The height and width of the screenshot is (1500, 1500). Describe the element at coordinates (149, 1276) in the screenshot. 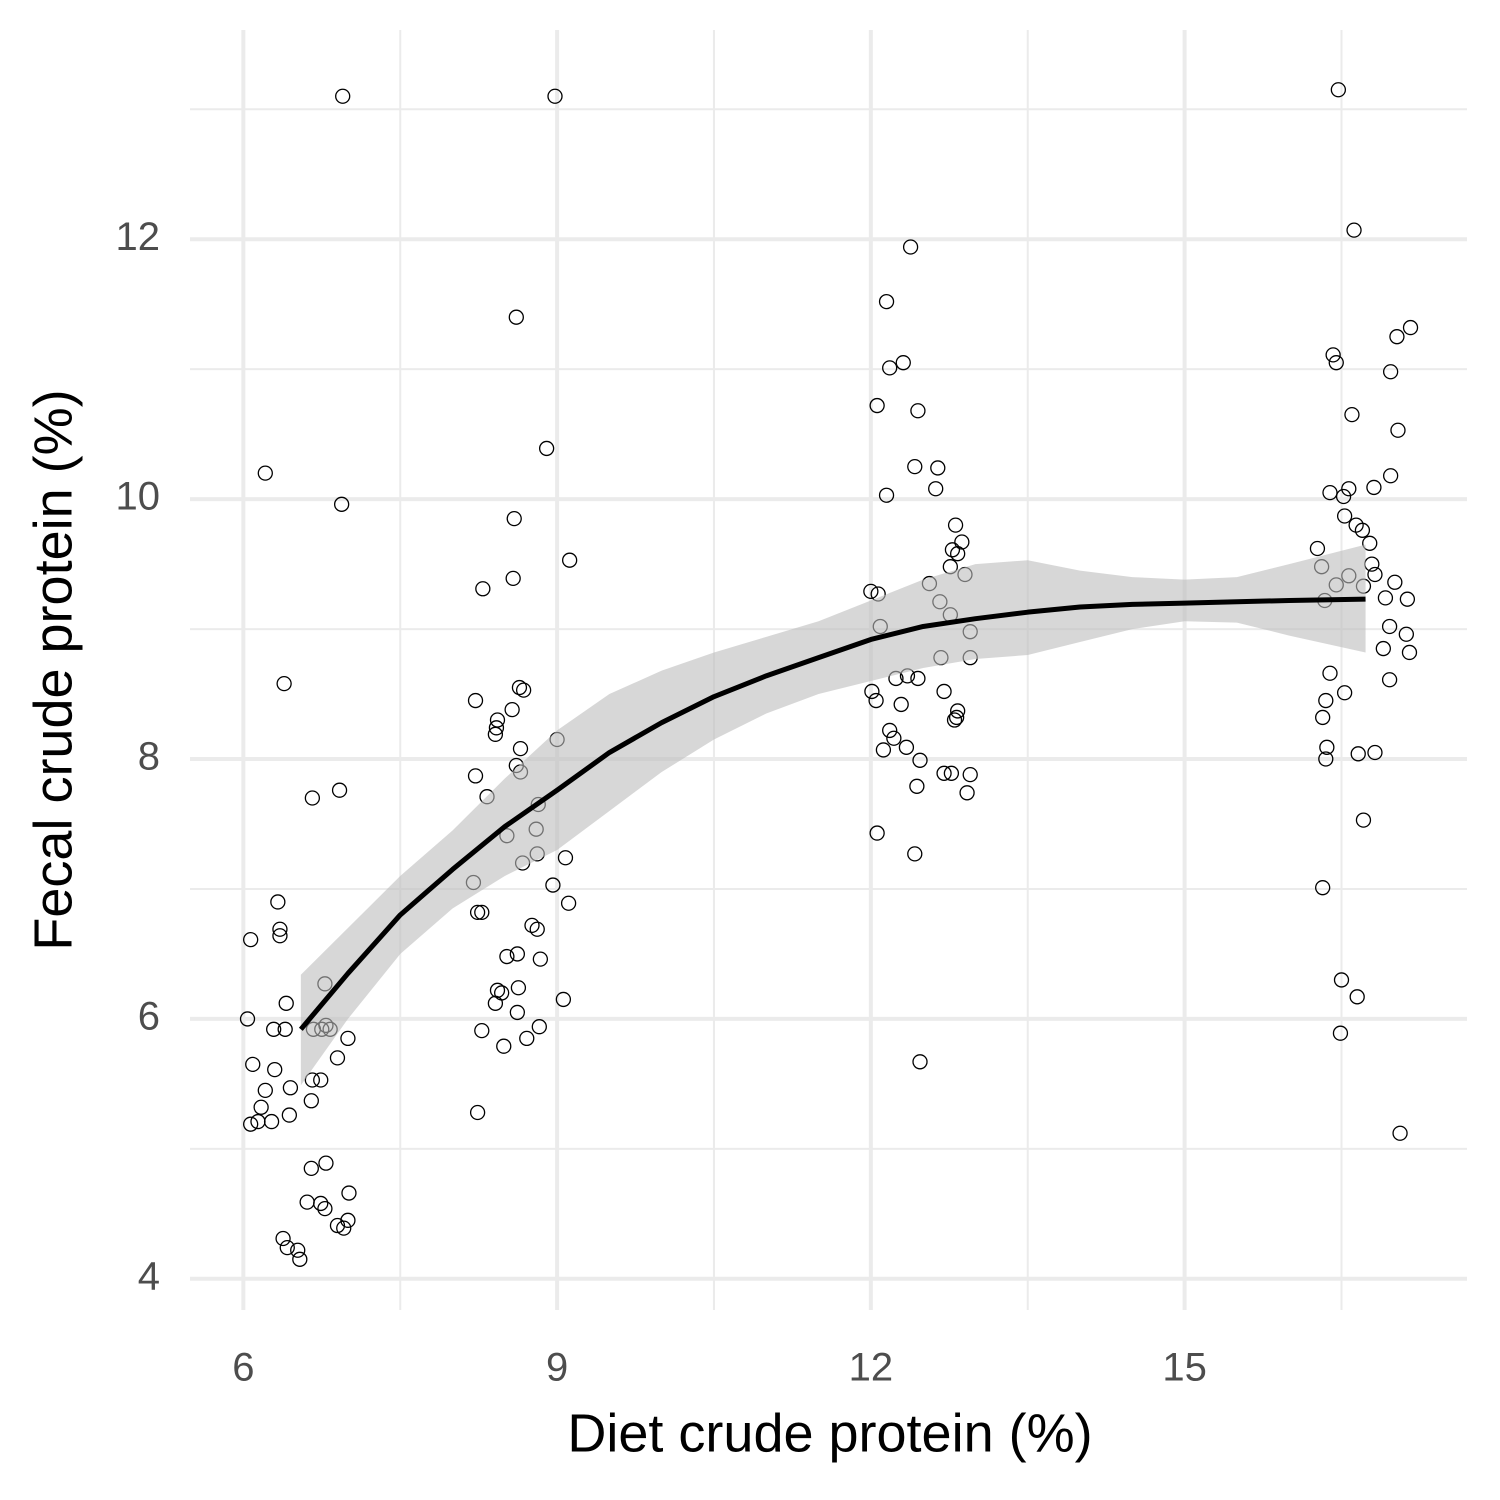

I see `y-tick-label: 4` at that location.